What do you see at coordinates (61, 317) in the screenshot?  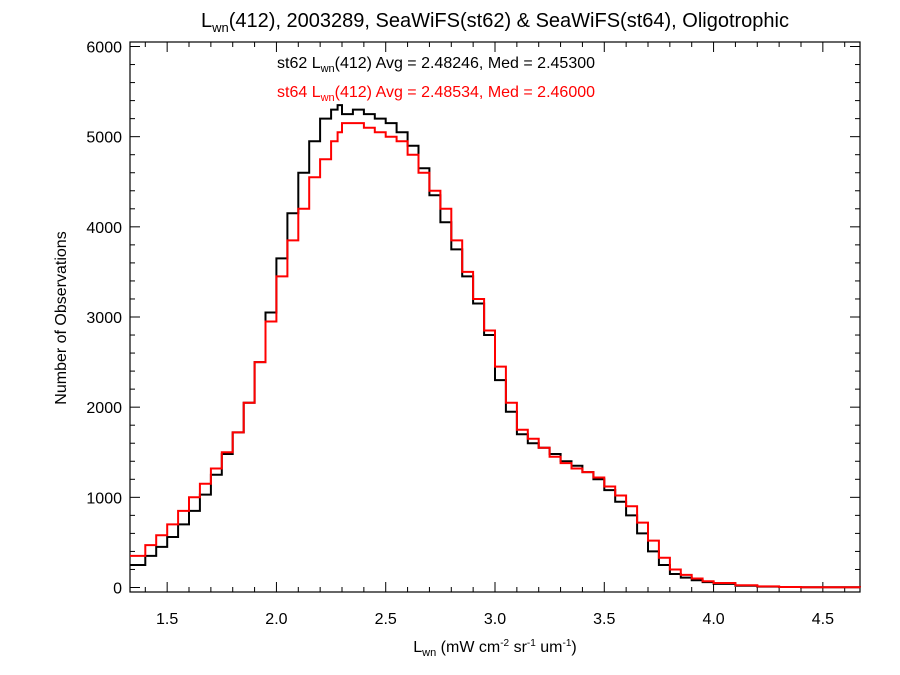 I see `y-axis-label: Number of Observations` at bounding box center [61, 317].